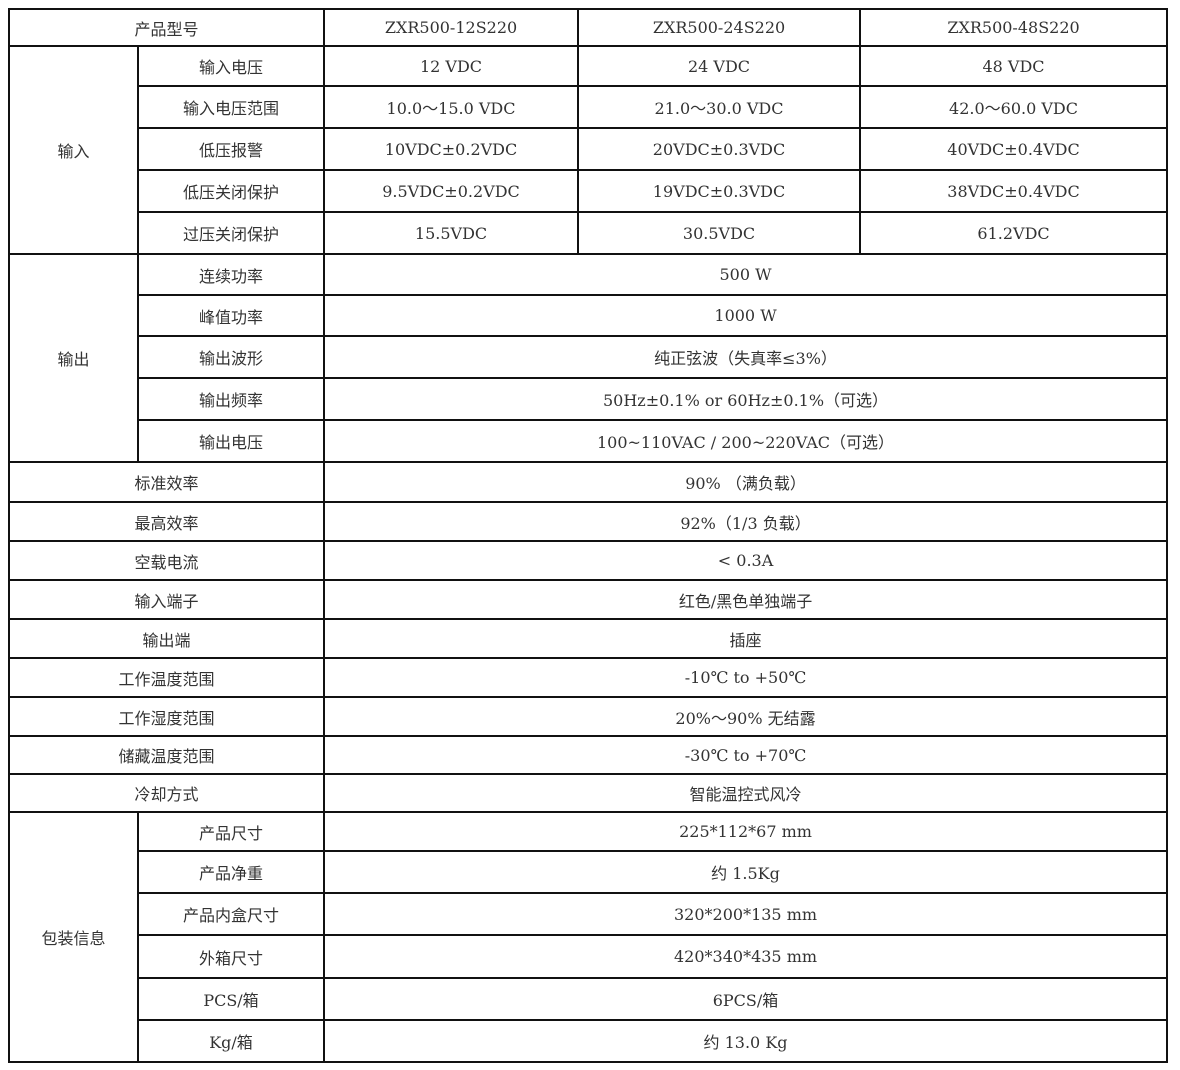 The height and width of the screenshot is (1070, 1180). I want to click on value-cell: 6PCS/箱, so click(746, 999).